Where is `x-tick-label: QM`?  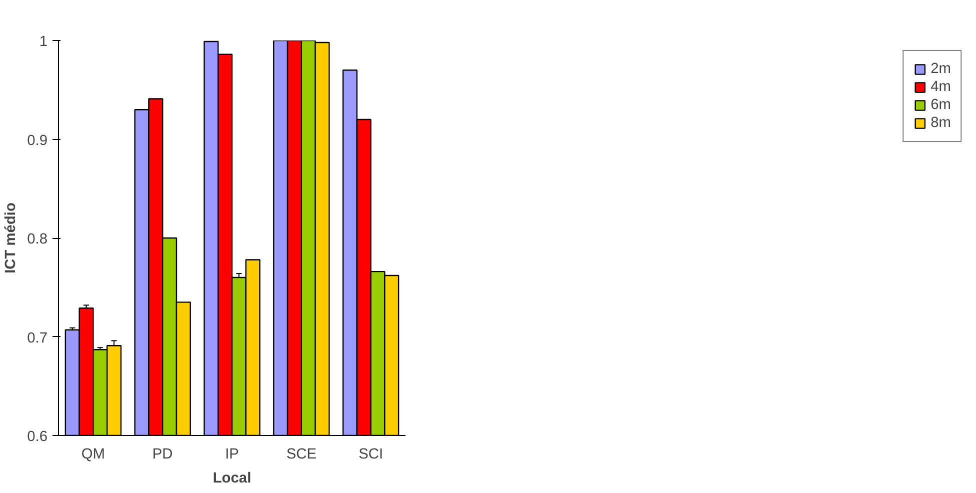
x-tick-label: QM is located at coordinates (93, 454).